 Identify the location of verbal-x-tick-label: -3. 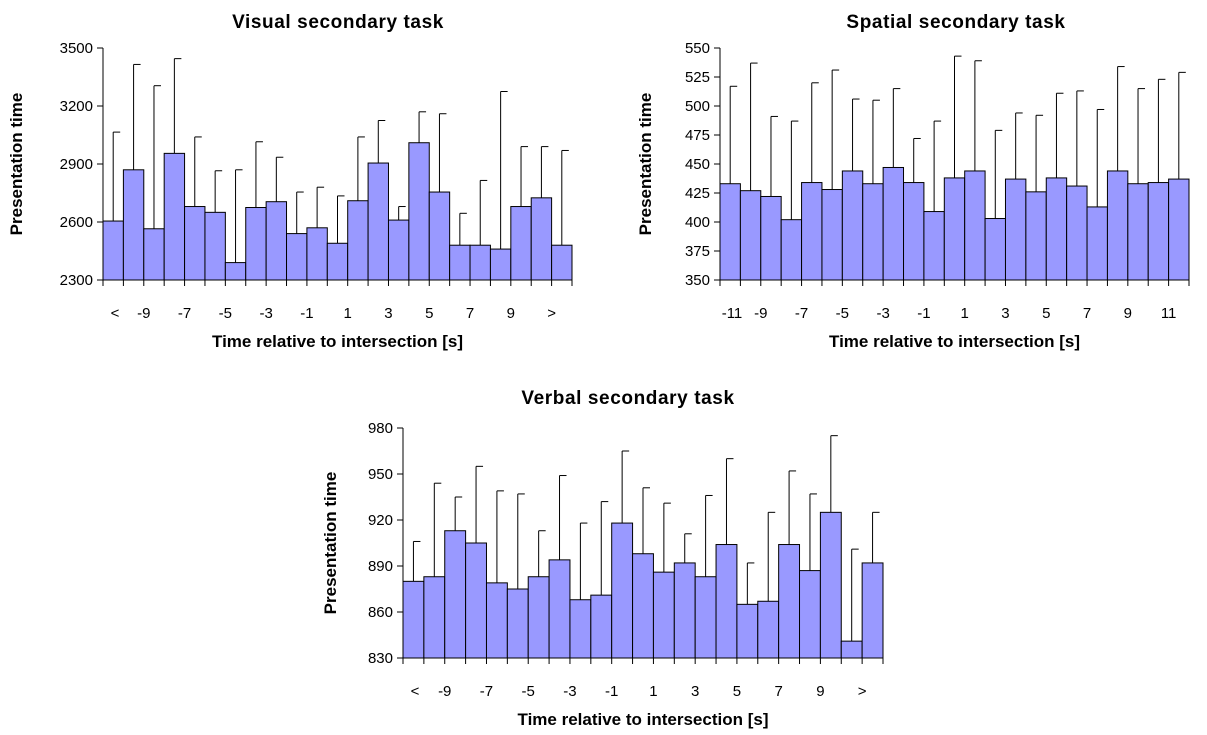
(569, 691).